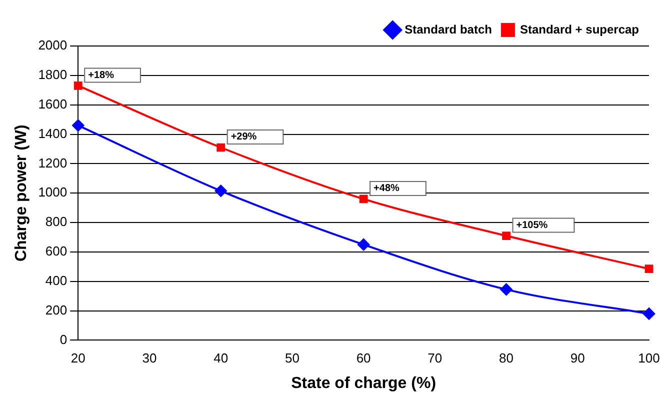  Describe the element at coordinates (101, 75) in the screenshot. I see `annotation: +18%` at that location.